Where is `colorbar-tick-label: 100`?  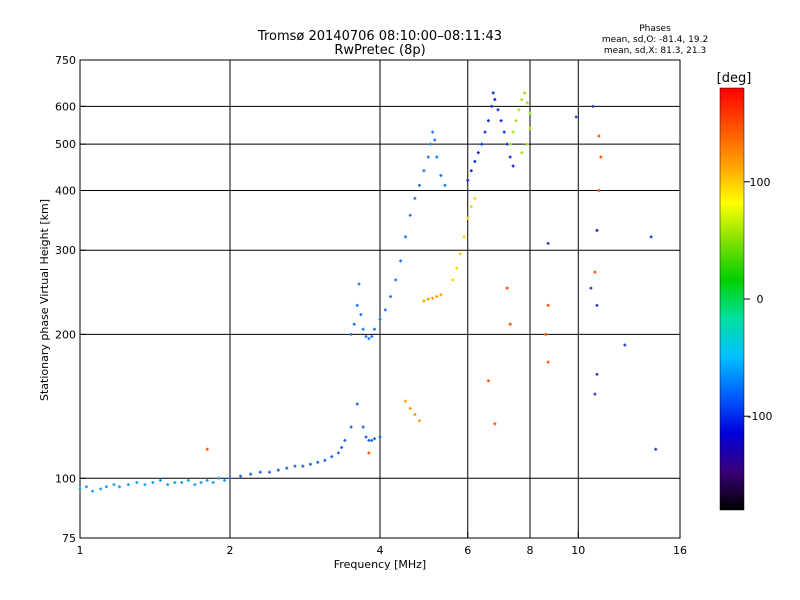
colorbar-tick-label: 100 is located at coordinates (760, 182).